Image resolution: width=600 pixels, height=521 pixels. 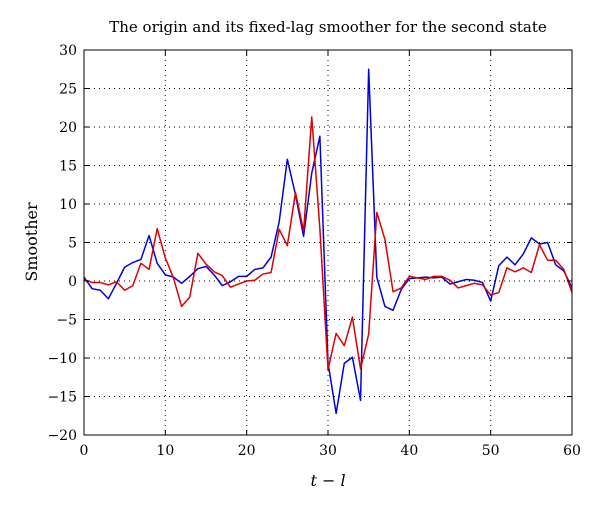 I want to click on x-tick-label: 0, so click(x=84, y=451).